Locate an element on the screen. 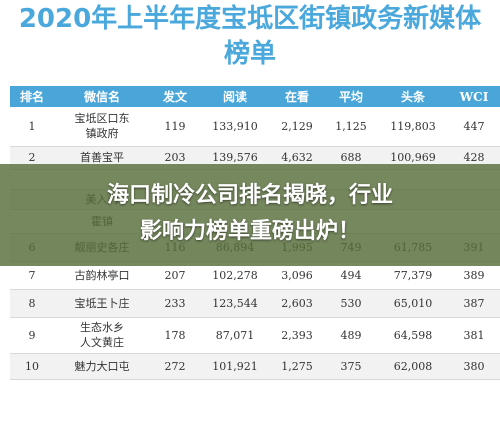 The width and height of the screenshot is (500, 428). cell-headline: 62,008 is located at coordinates (413, 366).